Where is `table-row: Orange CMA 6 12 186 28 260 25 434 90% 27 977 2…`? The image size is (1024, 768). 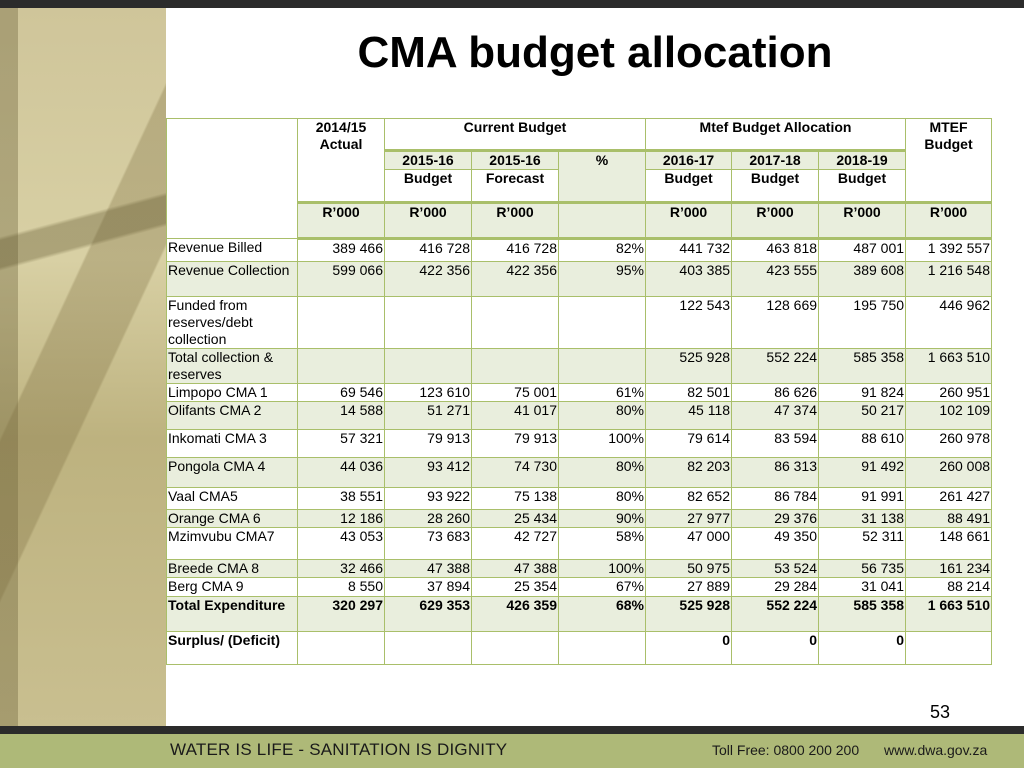 table-row: Orange CMA 6 12 186 28 260 25 434 90% 27 977 2… is located at coordinates (579, 518).